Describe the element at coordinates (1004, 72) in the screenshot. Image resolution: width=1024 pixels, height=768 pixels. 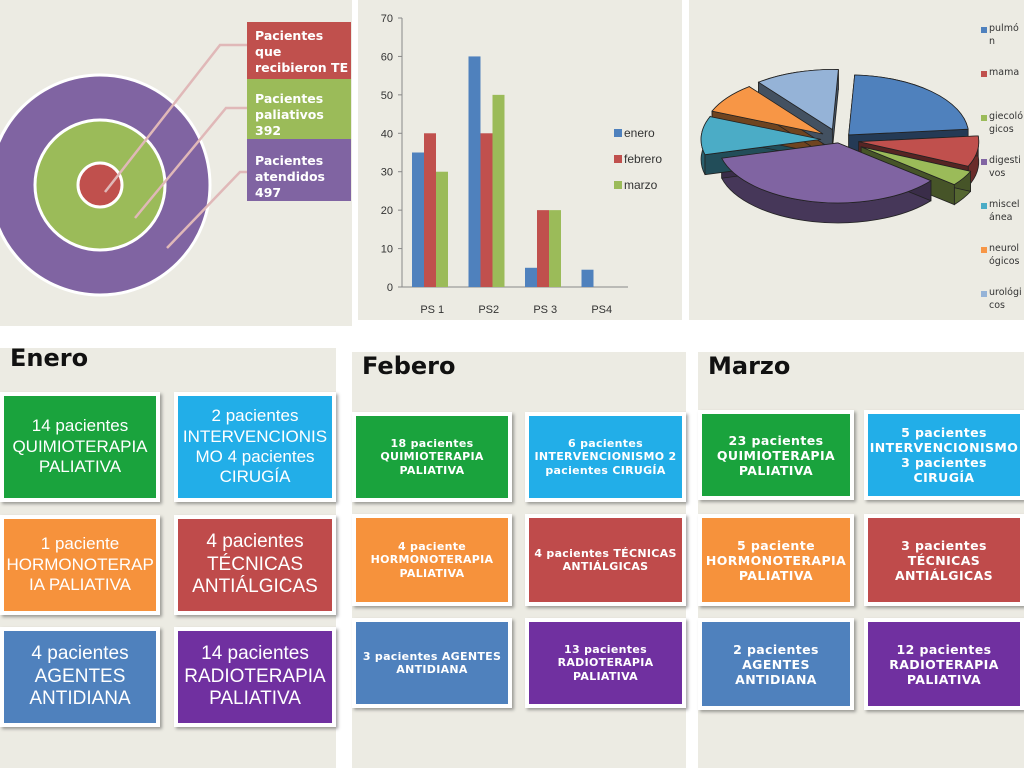
I see `pie-legend-label: mama` at that location.